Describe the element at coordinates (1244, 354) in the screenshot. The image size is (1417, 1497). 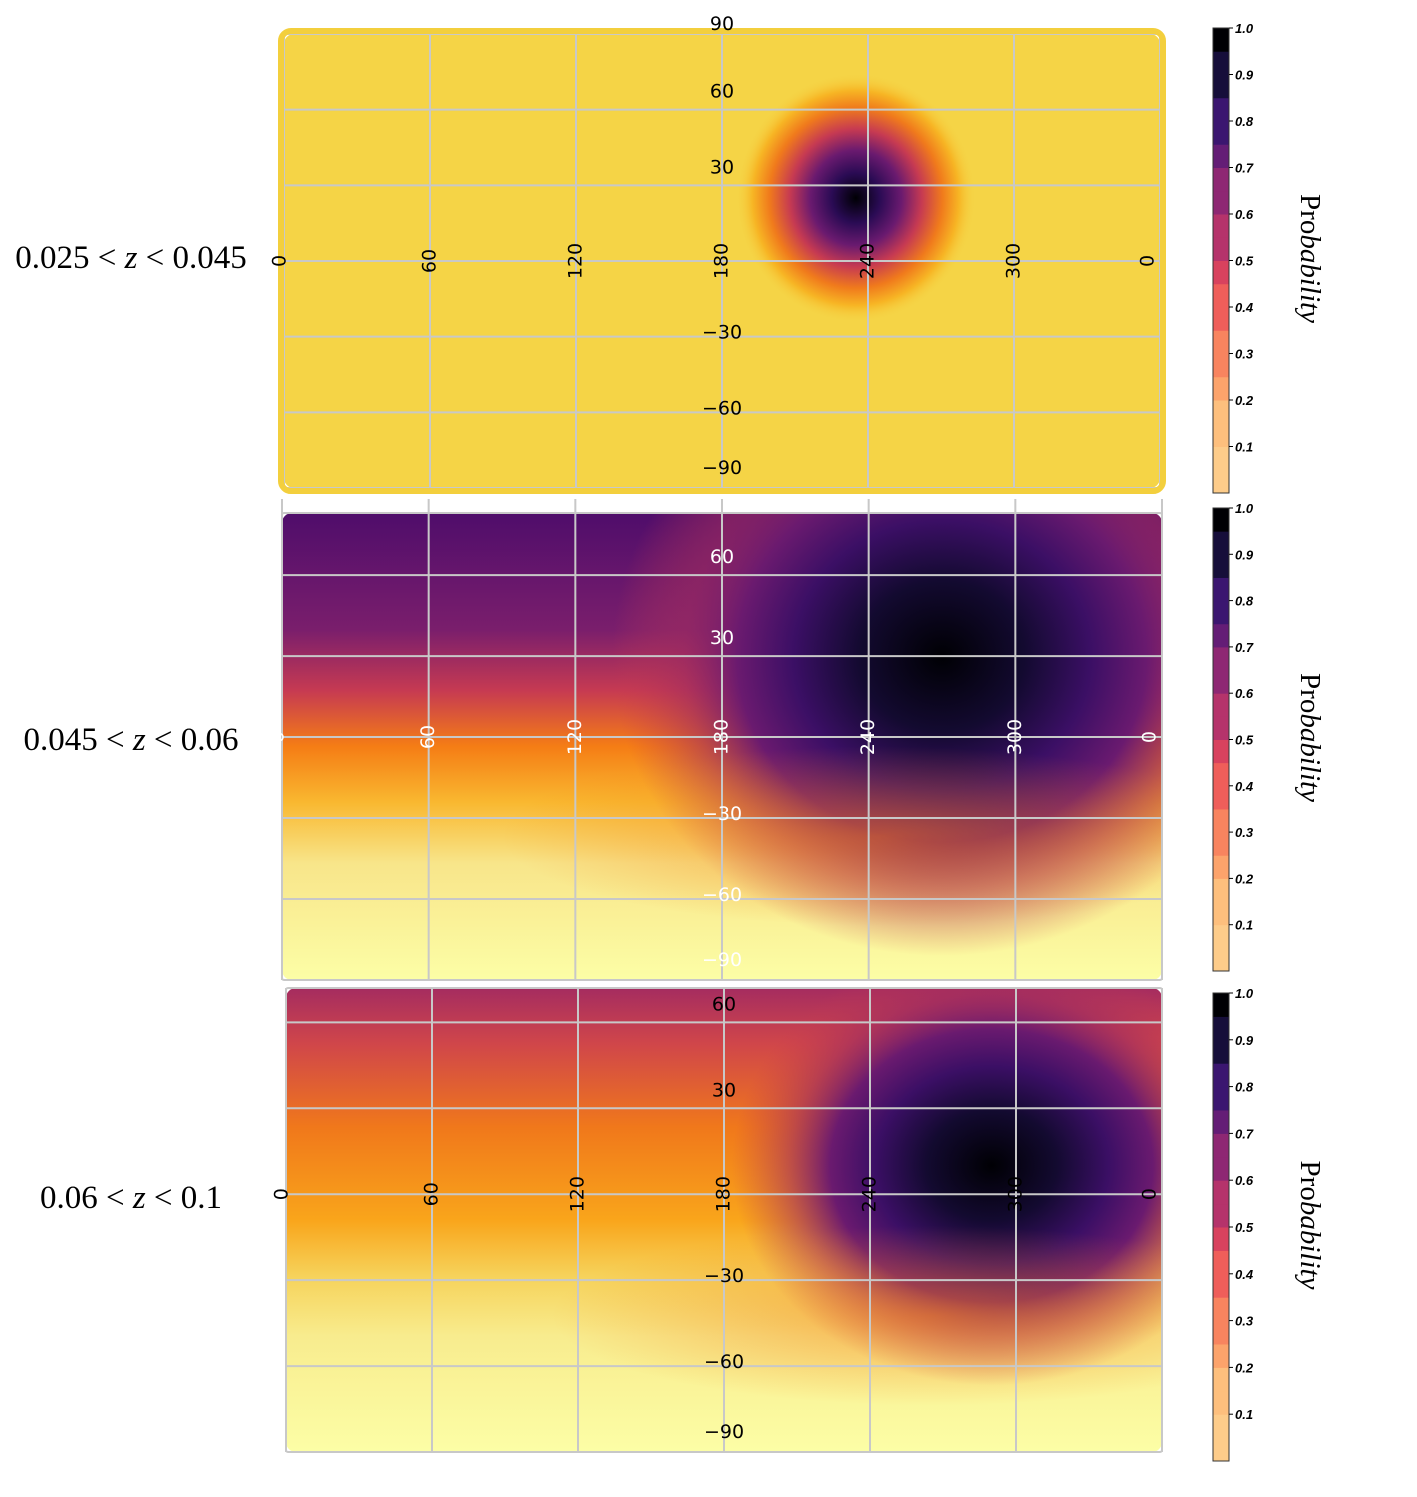
I see `colorbar-tick-label: 0.3` at that location.